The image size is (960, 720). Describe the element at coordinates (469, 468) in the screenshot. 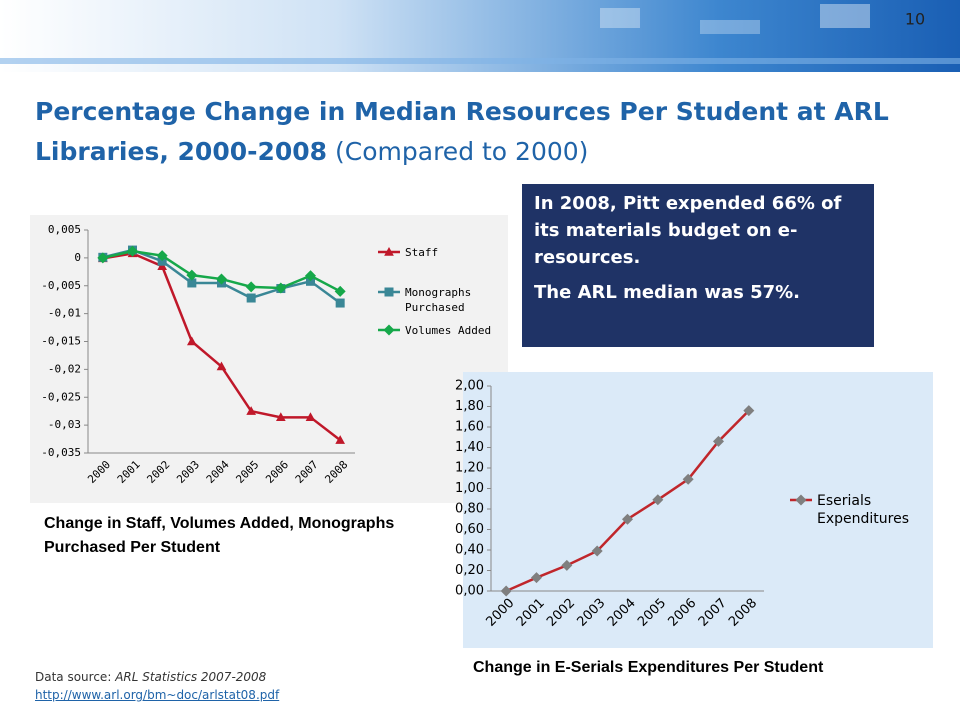

I see `y-tick-label: 1,20` at that location.